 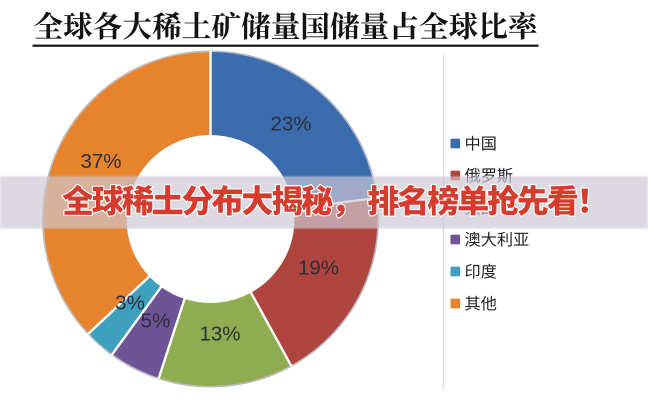 I want to click on svg-text: 19%, so click(x=318, y=268).